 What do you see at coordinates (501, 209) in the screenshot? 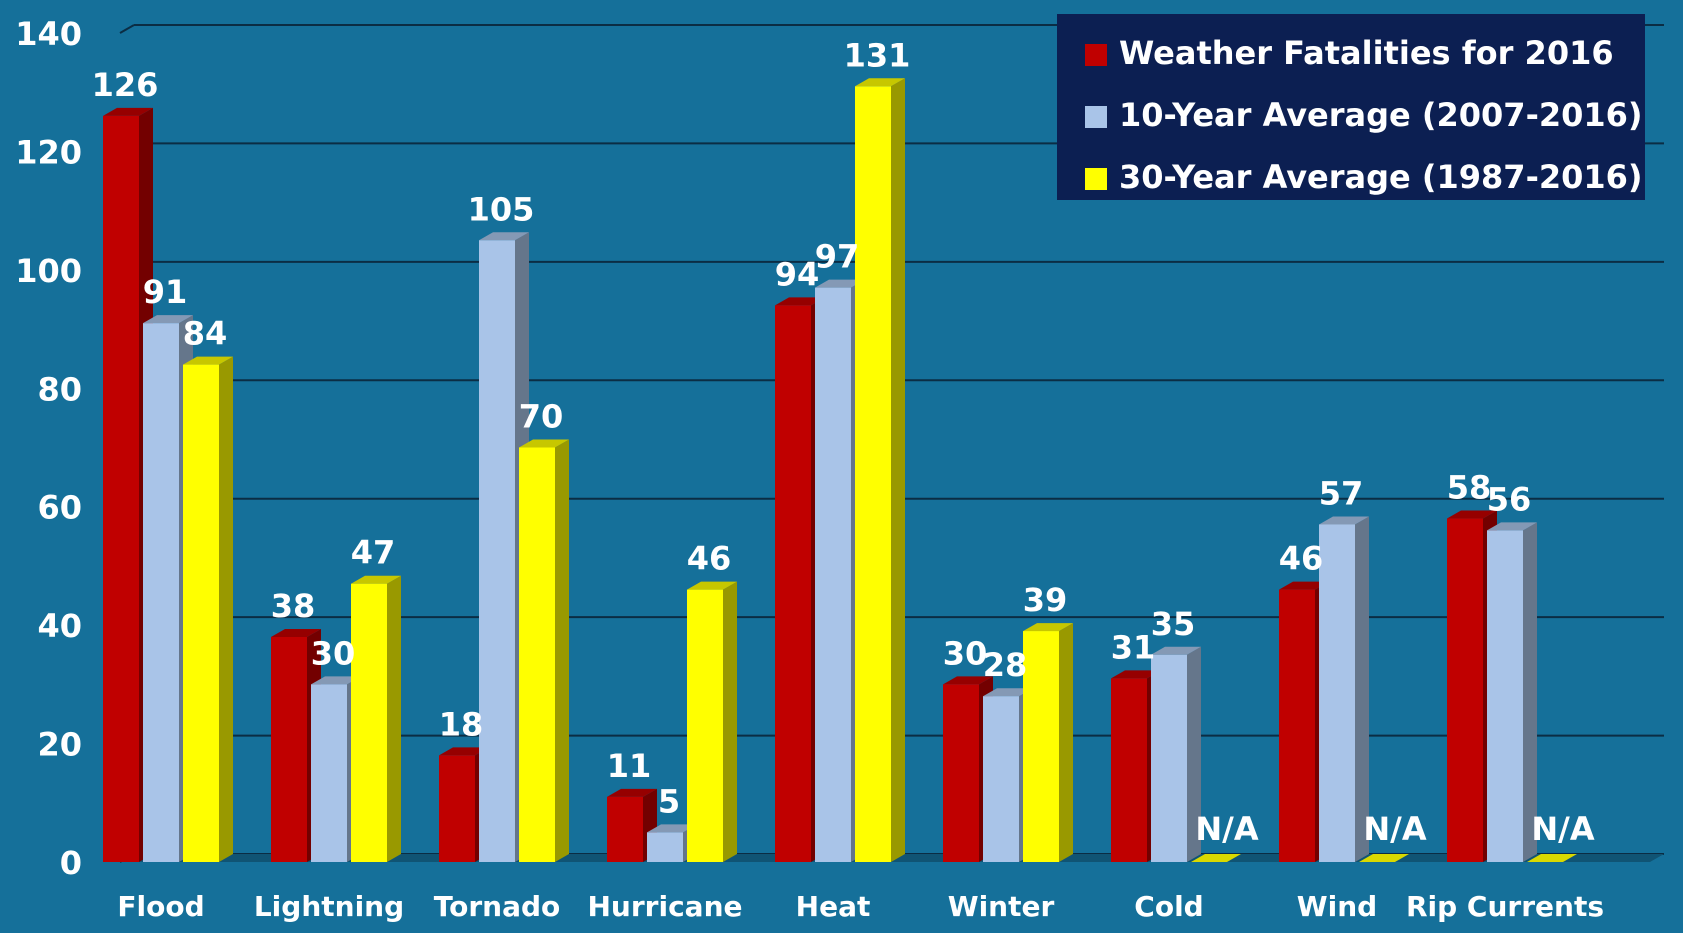
I see `data-label: 105` at bounding box center [501, 209].